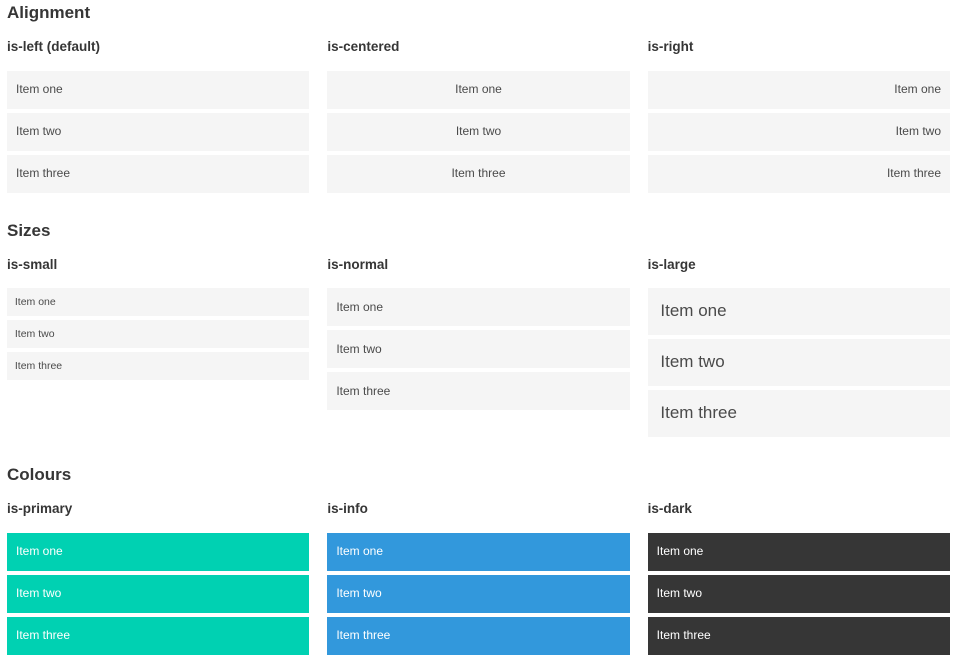 The height and width of the screenshot is (672, 960). Describe the element at coordinates (29, 230) in the screenshot. I see `section-title-sizes: Sizes` at that location.